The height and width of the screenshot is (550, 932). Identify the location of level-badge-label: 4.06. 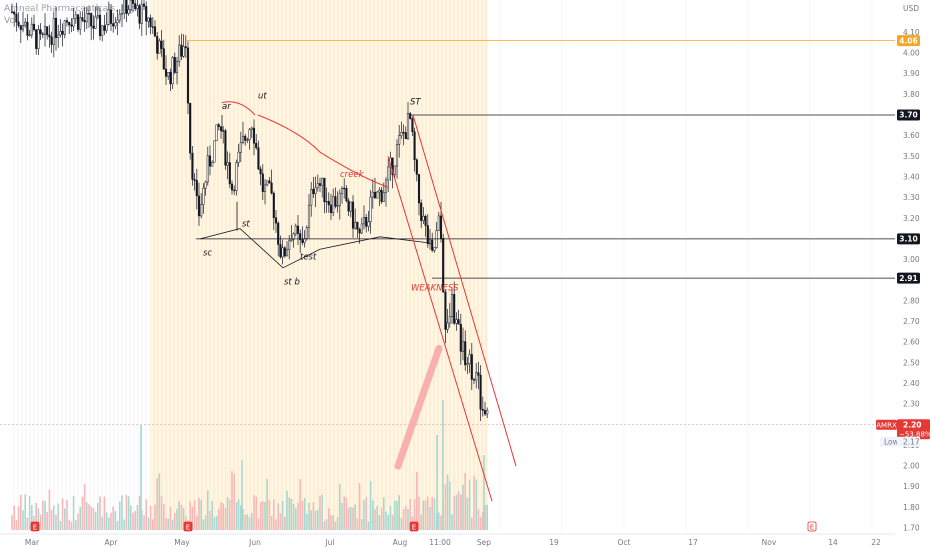
(908, 40).